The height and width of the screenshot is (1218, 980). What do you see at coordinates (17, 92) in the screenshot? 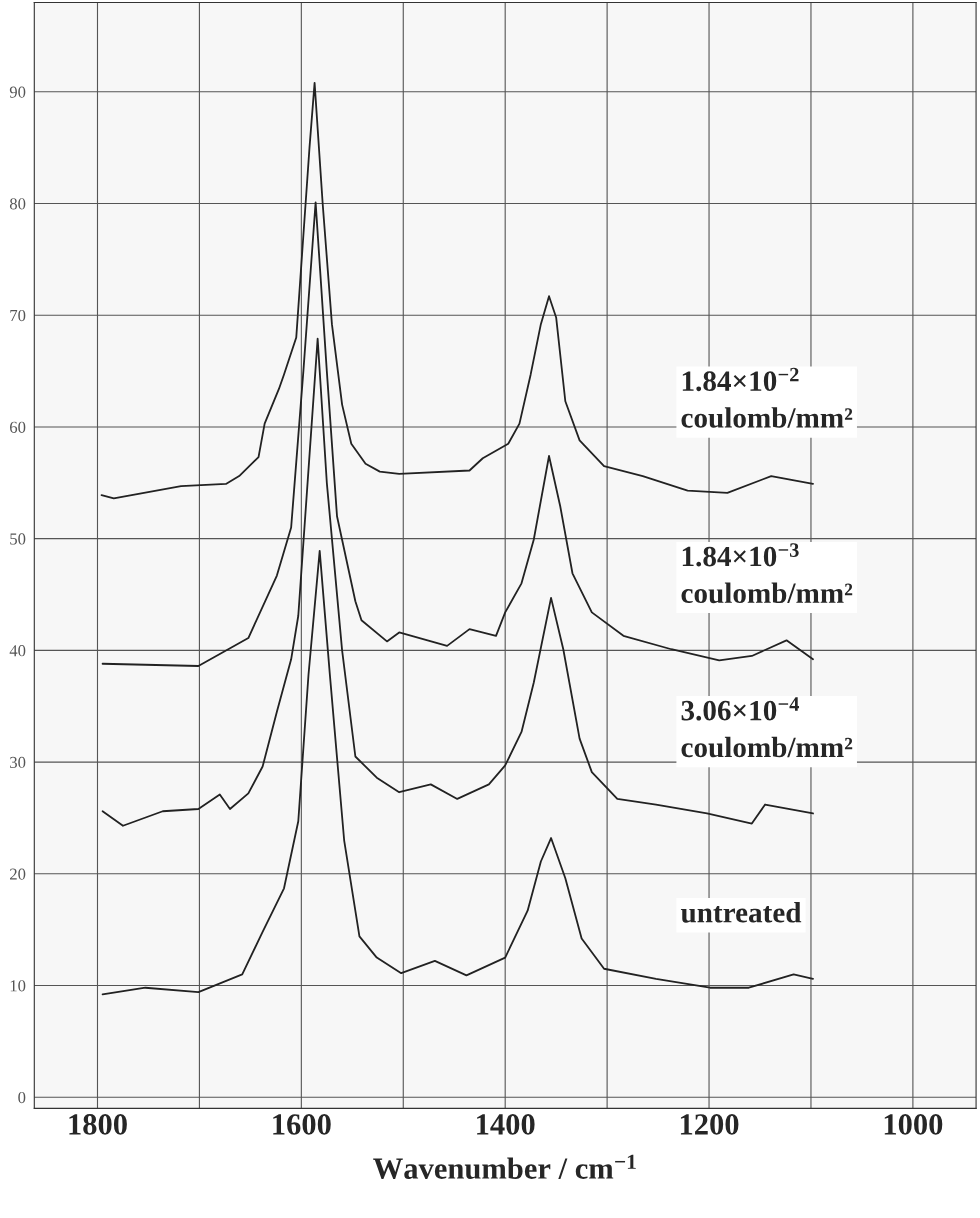
I see `y-tick-label: 90` at bounding box center [17, 92].